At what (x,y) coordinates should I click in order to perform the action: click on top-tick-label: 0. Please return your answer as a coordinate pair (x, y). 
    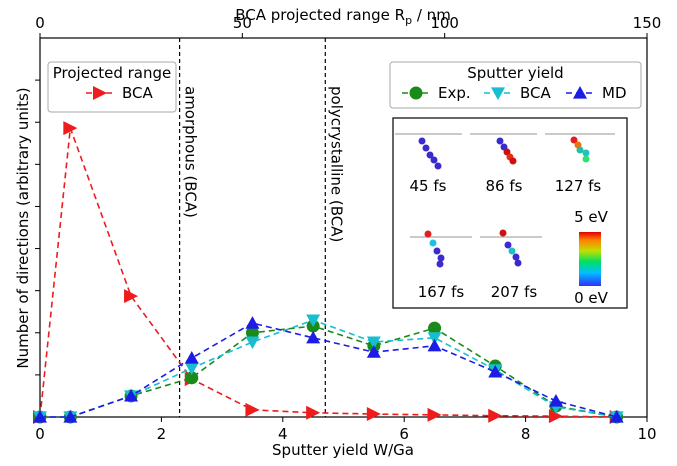
    Looking at the image, I should click on (40, 23).